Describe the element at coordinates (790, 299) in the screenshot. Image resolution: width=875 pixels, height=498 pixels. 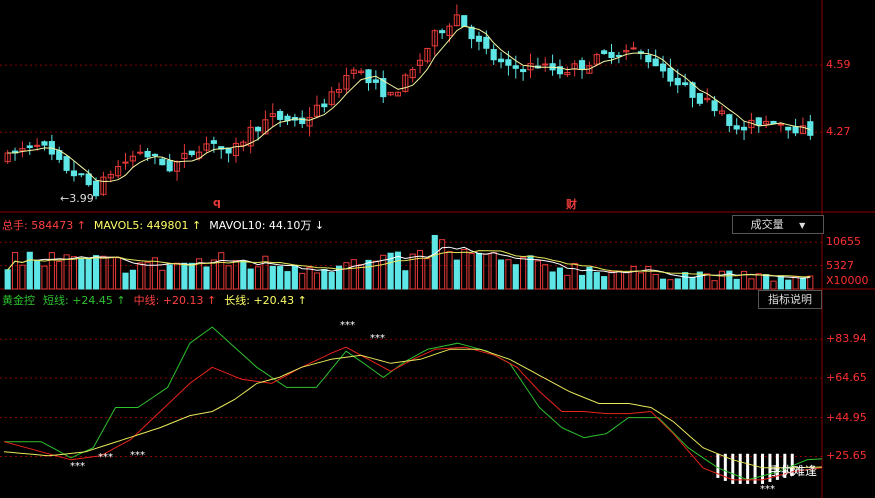
I see `indicator-help-button: 指标说明` at that location.